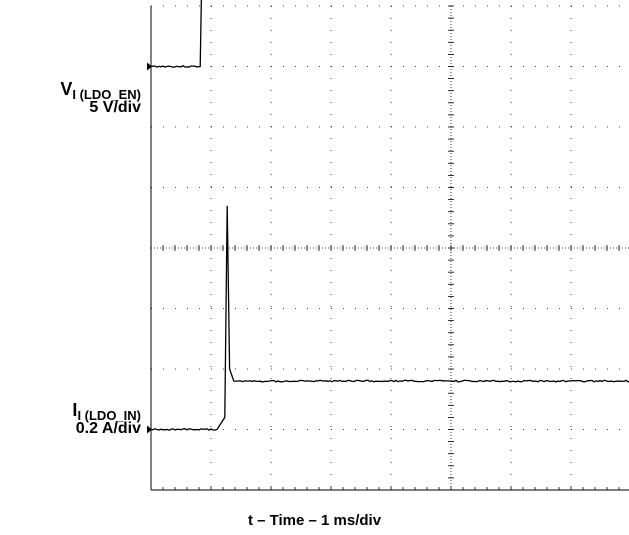 The width and height of the screenshot is (629, 535). What do you see at coordinates (149, 429) in the screenshot?
I see `ground-marker-ch2-icon` at bounding box center [149, 429].